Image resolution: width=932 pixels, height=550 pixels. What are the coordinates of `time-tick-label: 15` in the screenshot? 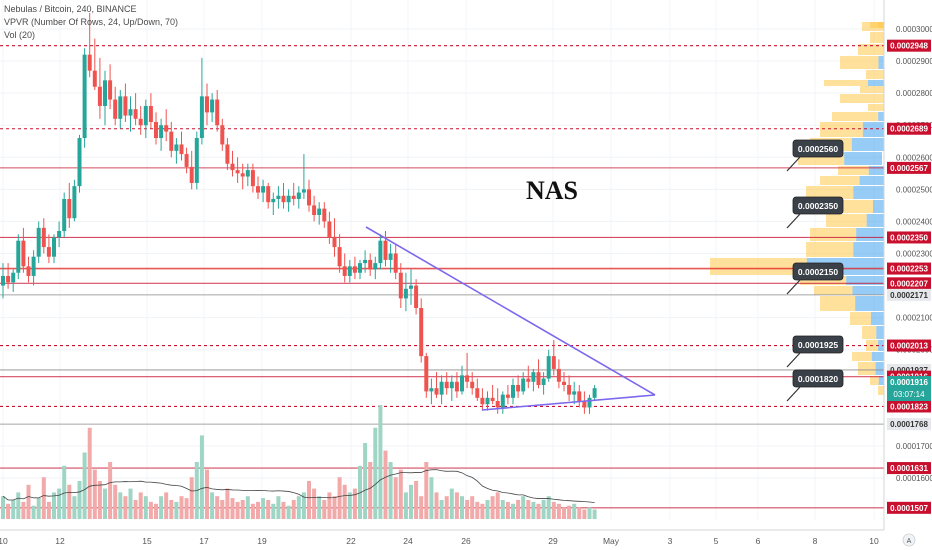 It's located at (147, 541).